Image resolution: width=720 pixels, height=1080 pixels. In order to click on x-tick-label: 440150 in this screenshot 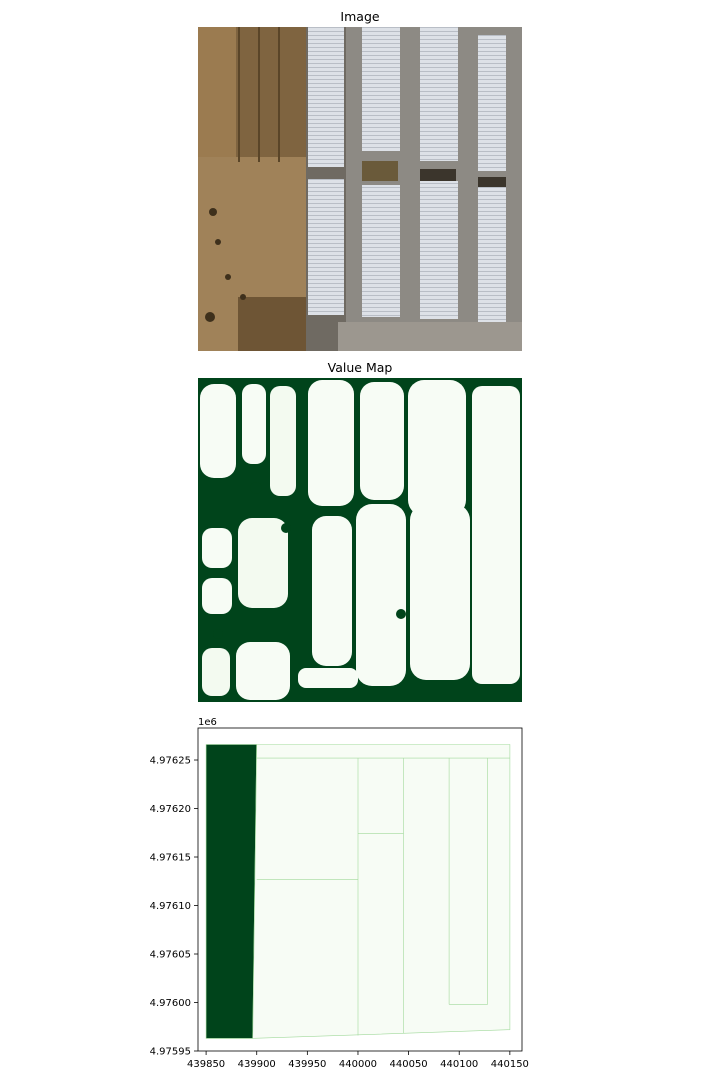, I will do `click(510, 1064)`.